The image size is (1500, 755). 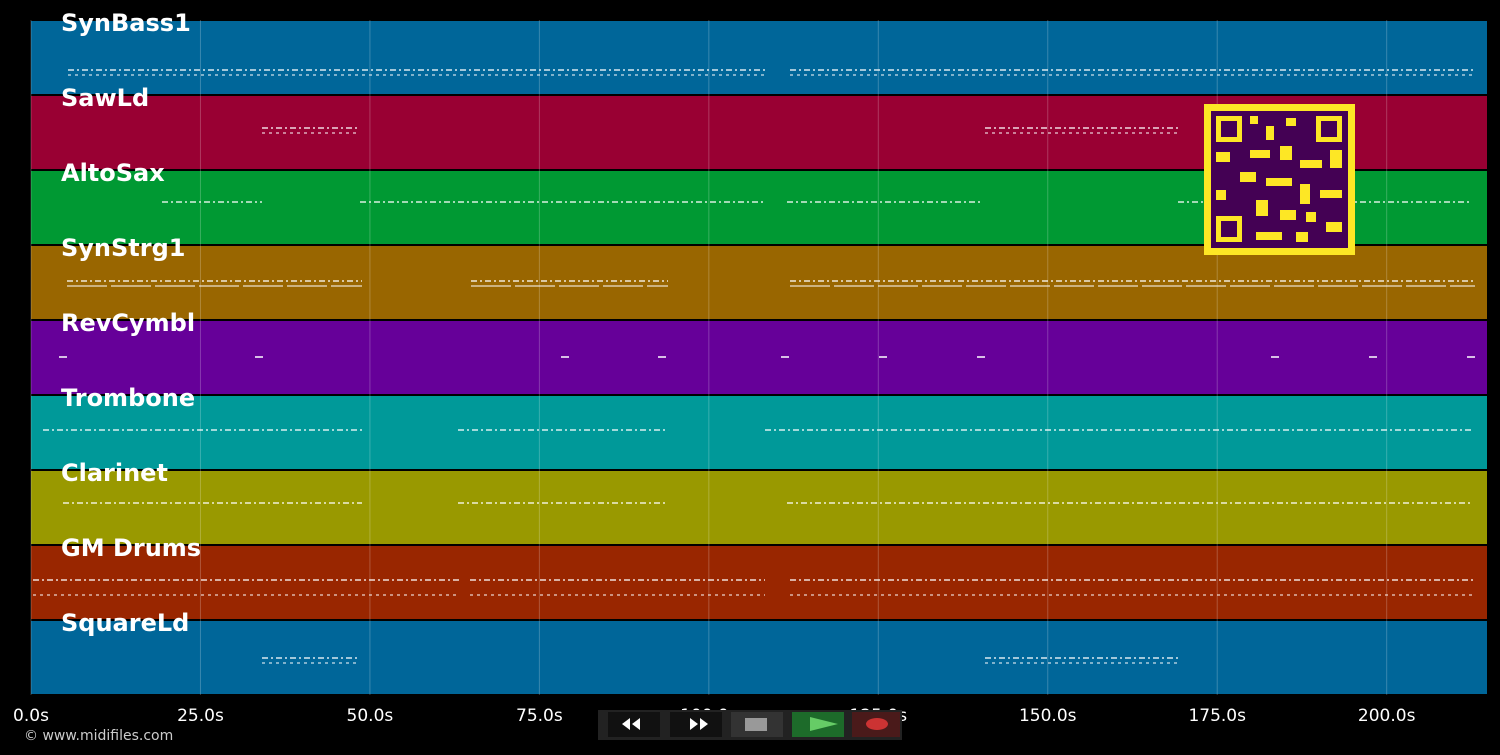 I want to click on play-button, so click(x=818, y=724).